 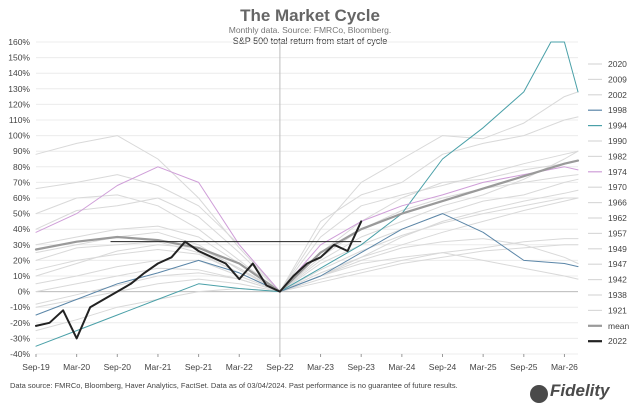 What do you see at coordinates (19, 89) in the screenshot?
I see `y-tick-label: 130%` at bounding box center [19, 89].